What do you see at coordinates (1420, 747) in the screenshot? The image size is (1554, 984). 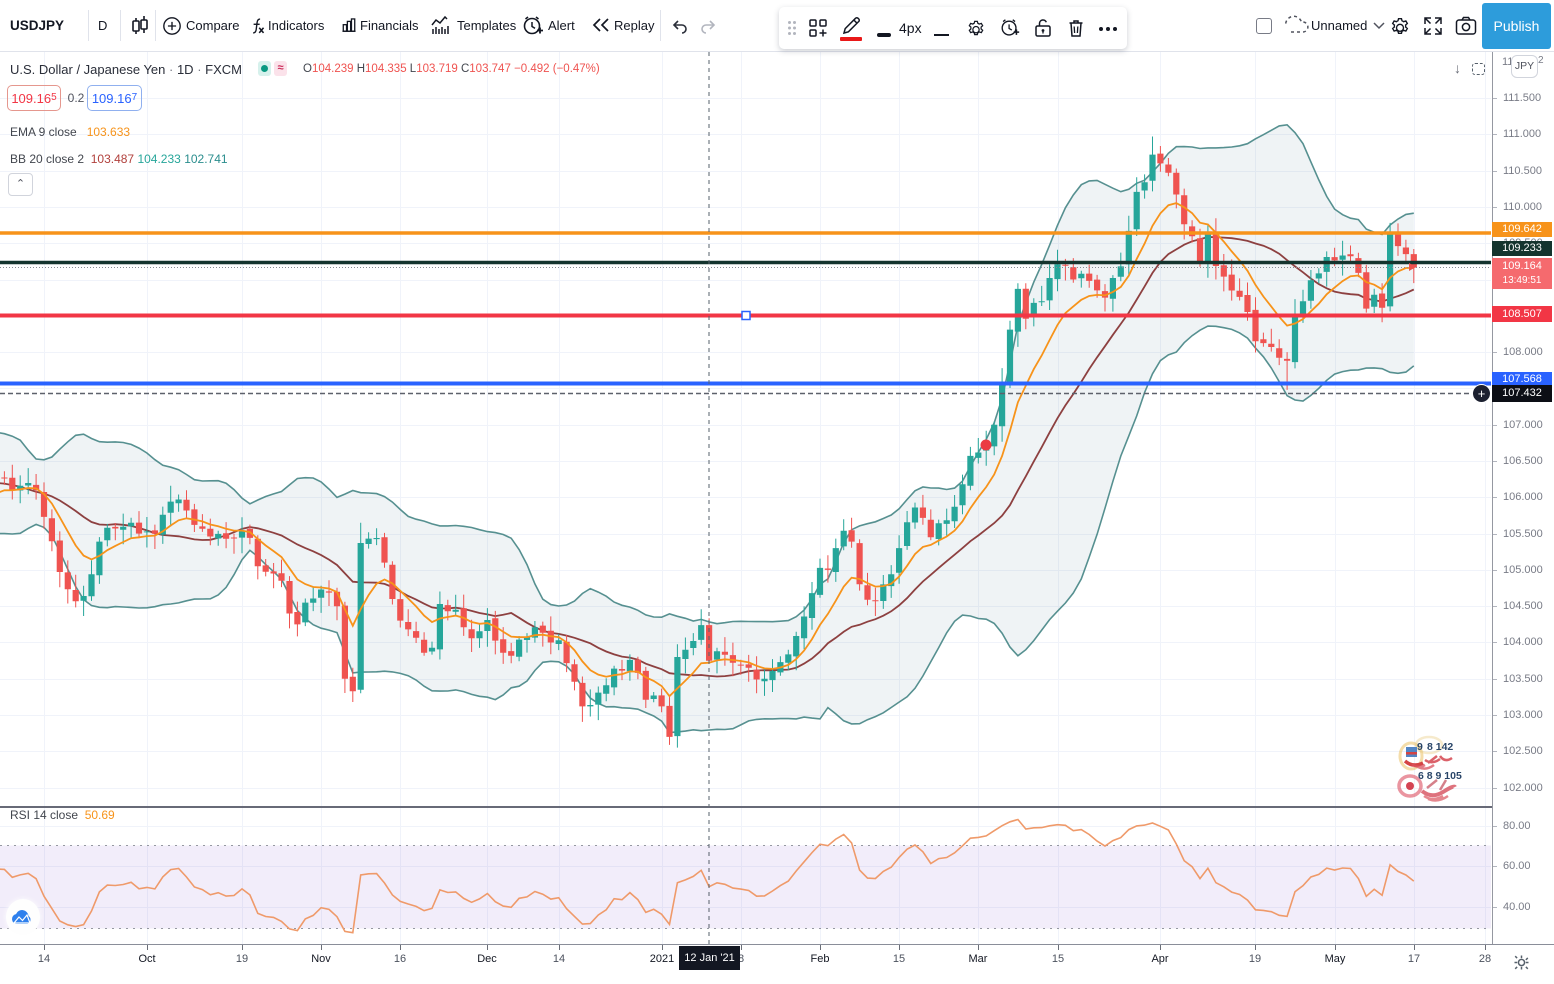 I see `svg-text: 9` at bounding box center [1420, 747].